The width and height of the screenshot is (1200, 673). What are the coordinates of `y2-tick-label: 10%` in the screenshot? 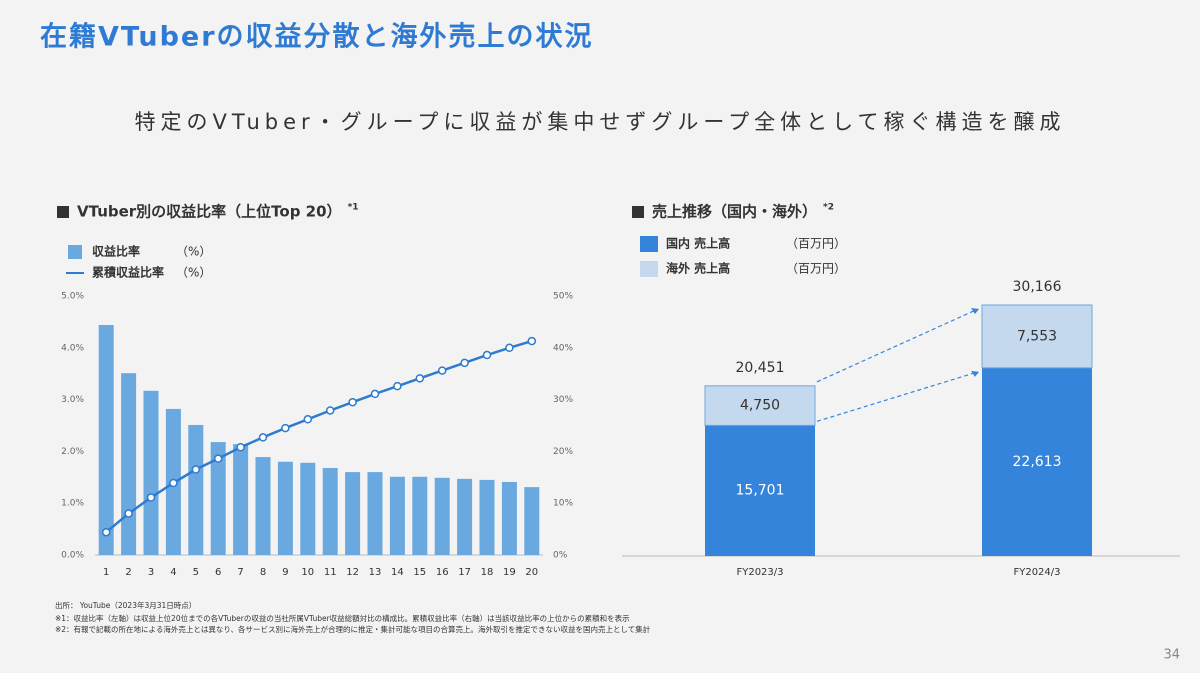 It's located at (563, 504).